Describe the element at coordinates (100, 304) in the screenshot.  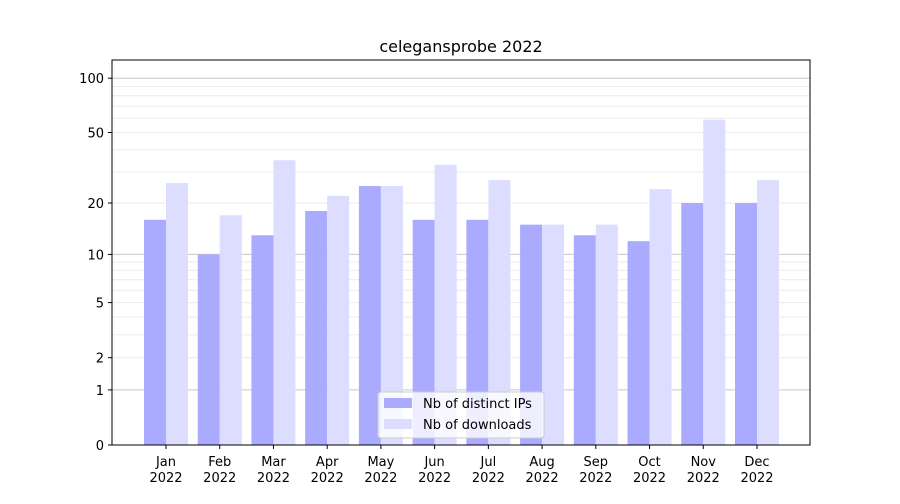
I see `y-tick-label: 5` at that location.